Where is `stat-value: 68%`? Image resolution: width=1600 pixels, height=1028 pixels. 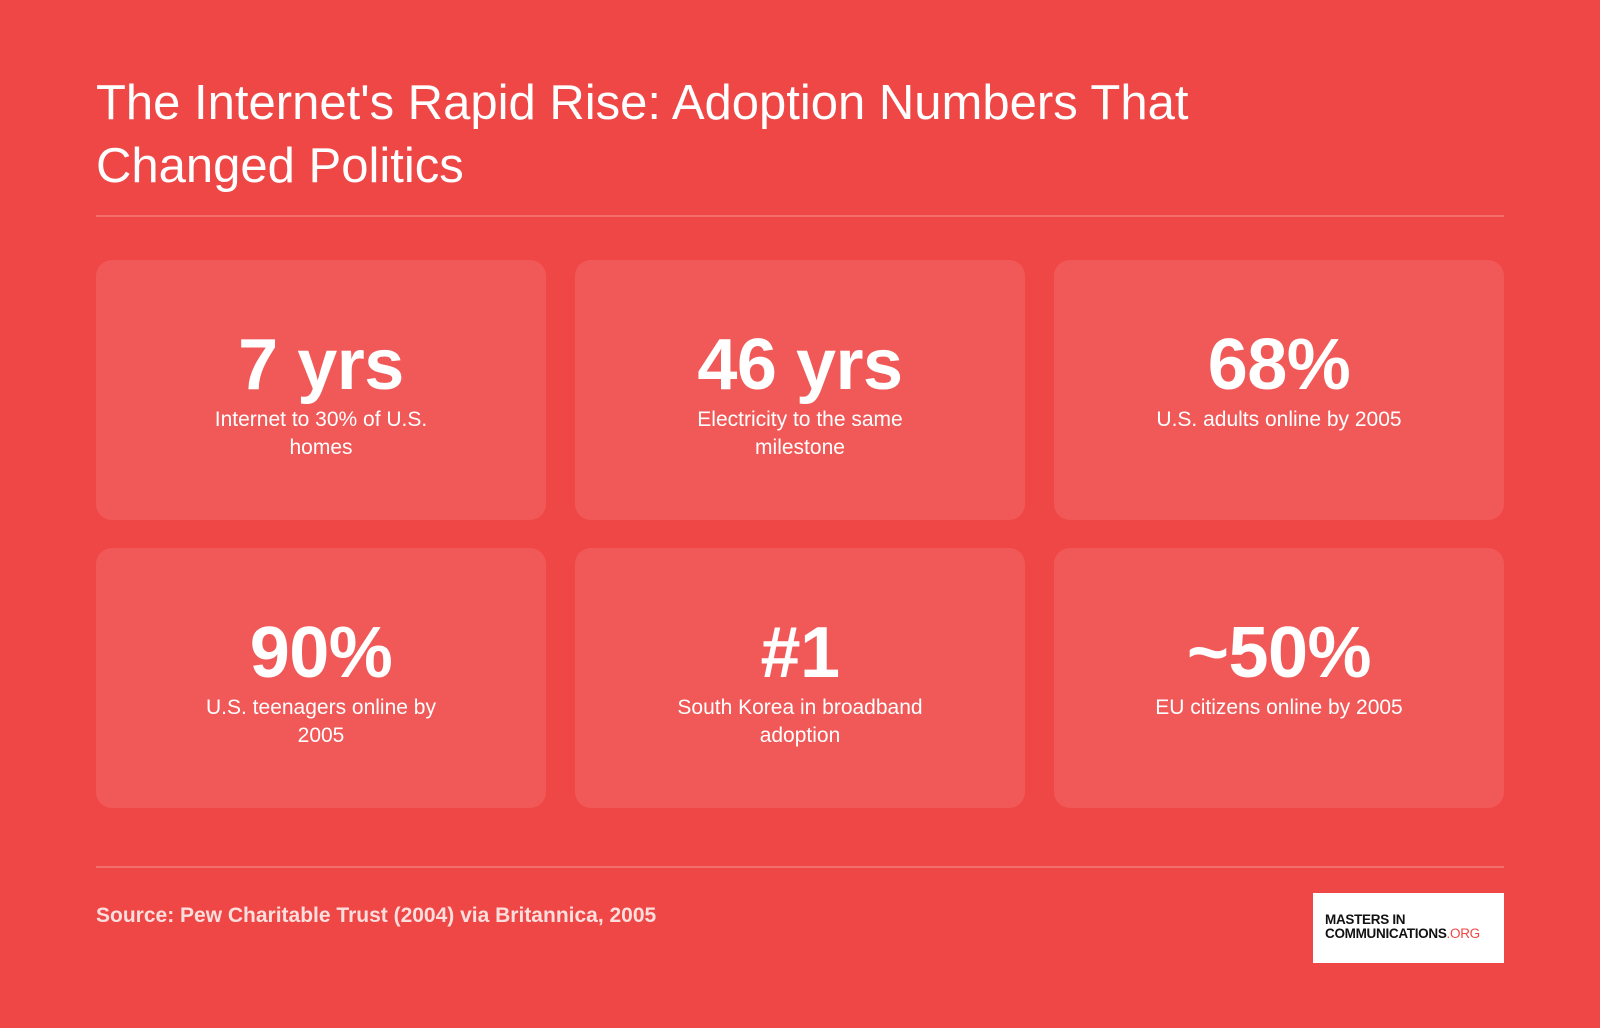 stat-value: 68% is located at coordinates (1279, 365).